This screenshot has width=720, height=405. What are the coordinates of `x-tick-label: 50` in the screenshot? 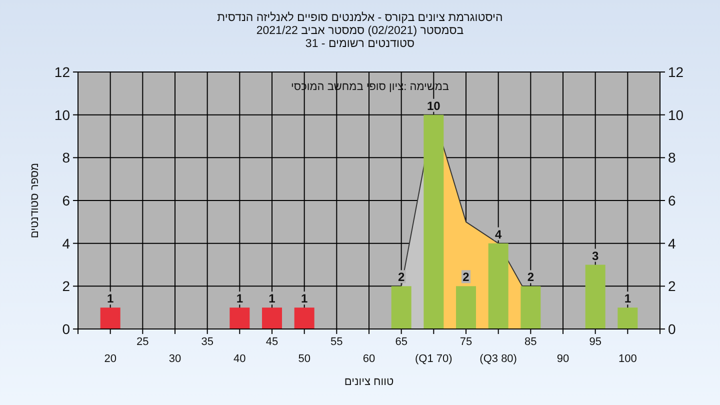 It's located at (304, 359).